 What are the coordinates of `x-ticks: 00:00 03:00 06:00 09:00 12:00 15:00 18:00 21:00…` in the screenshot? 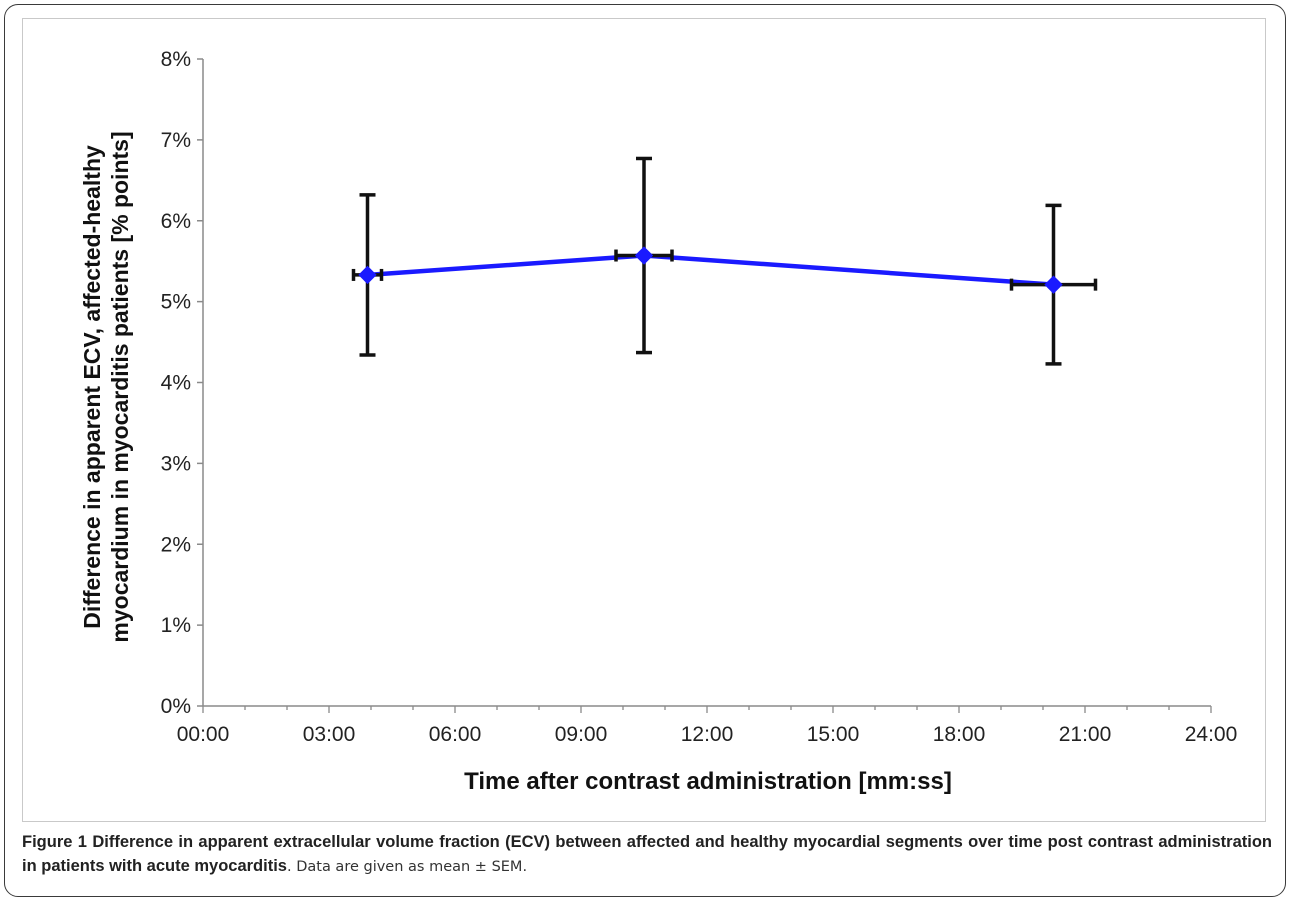 It's located at (707, 726).